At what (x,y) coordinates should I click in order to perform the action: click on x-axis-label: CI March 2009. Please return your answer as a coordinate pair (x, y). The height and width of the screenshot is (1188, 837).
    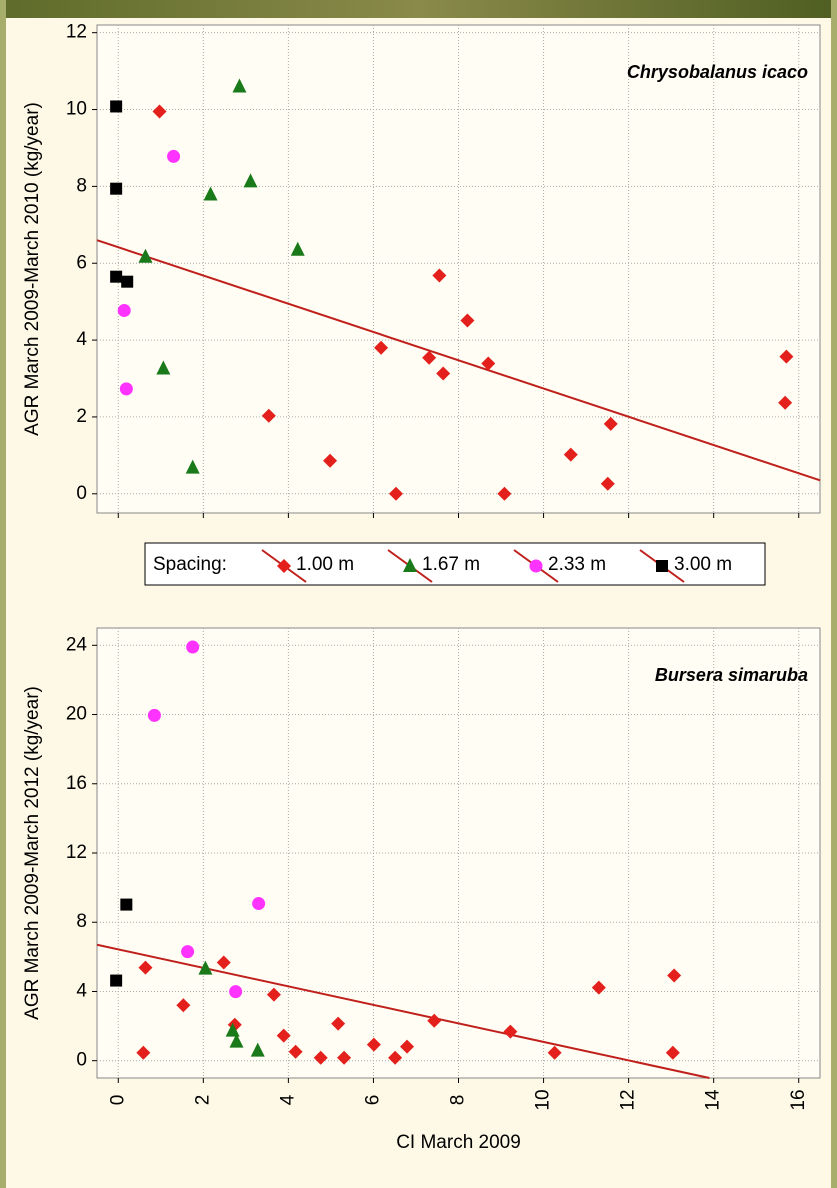
    Looking at the image, I should click on (458, 1142).